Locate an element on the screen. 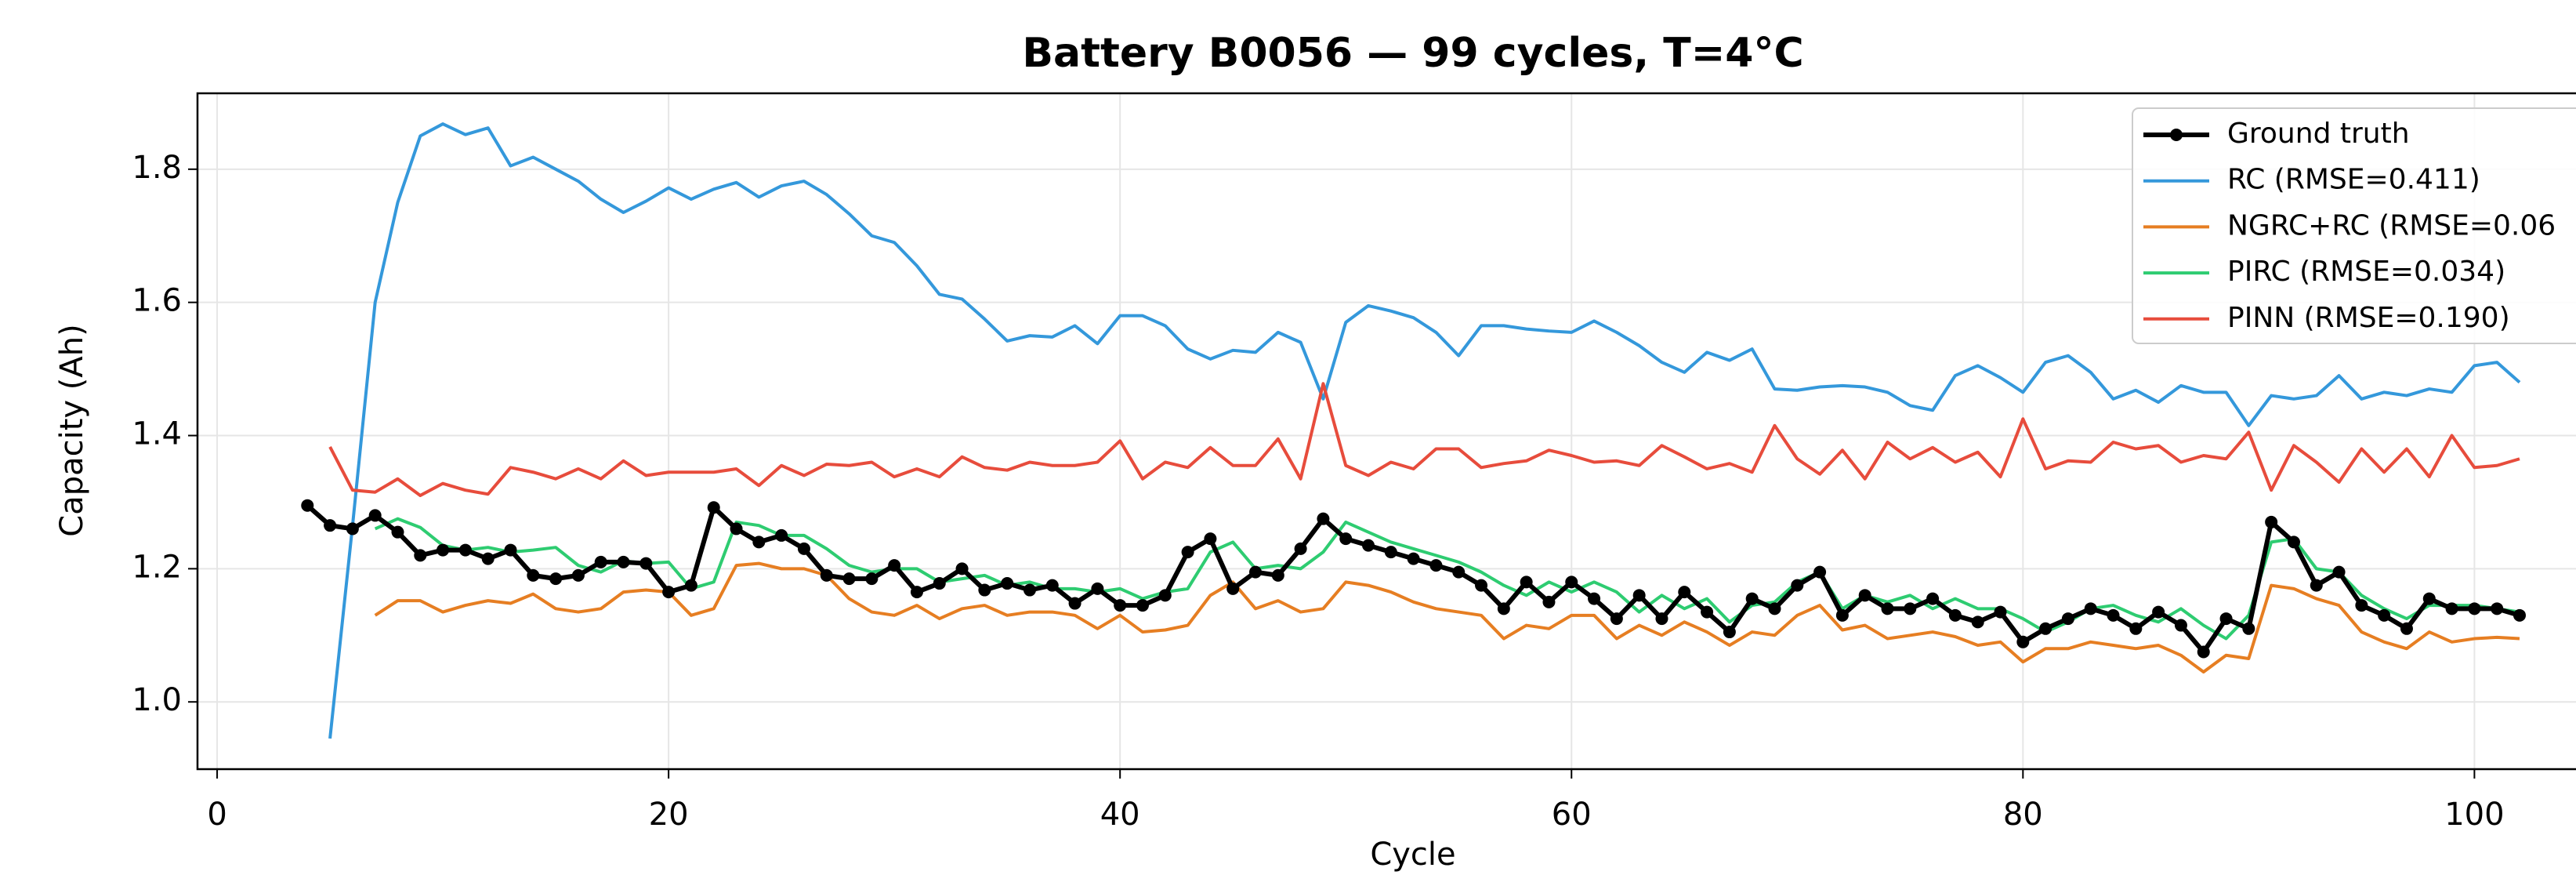  x-tick-label: 80 is located at coordinates (2023, 815).